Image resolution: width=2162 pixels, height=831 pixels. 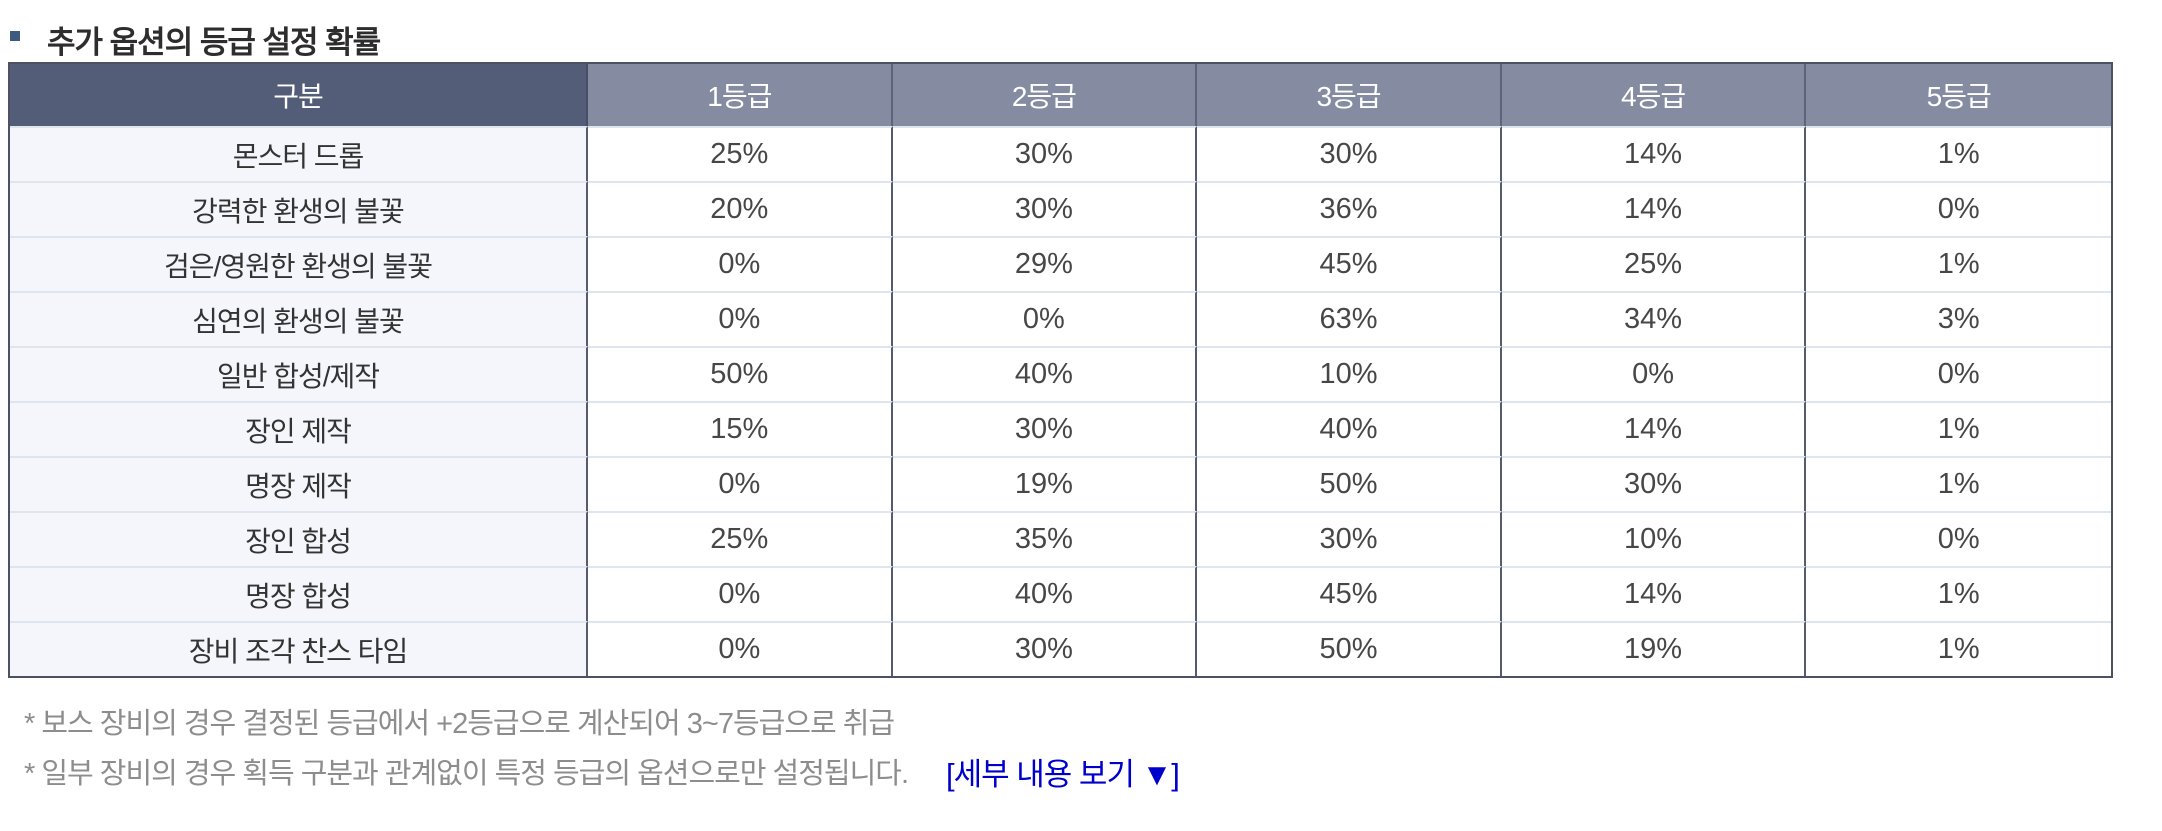 I want to click on row-label: 명장 제작, so click(x=299, y=483).